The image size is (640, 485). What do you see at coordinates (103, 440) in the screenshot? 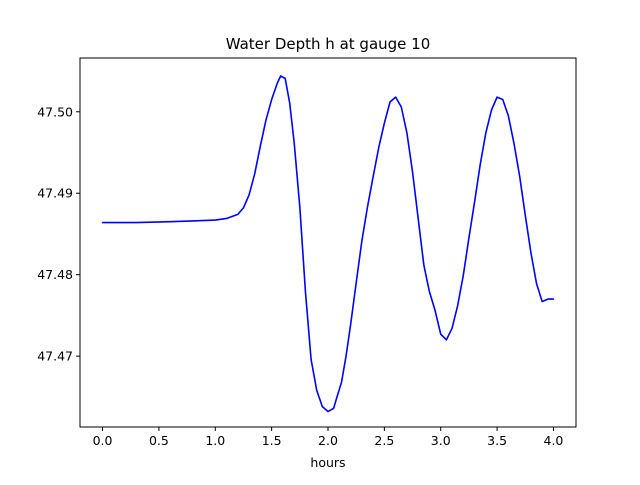
I see `x-tick-label: 0.0` at bounding box center [103, 440].